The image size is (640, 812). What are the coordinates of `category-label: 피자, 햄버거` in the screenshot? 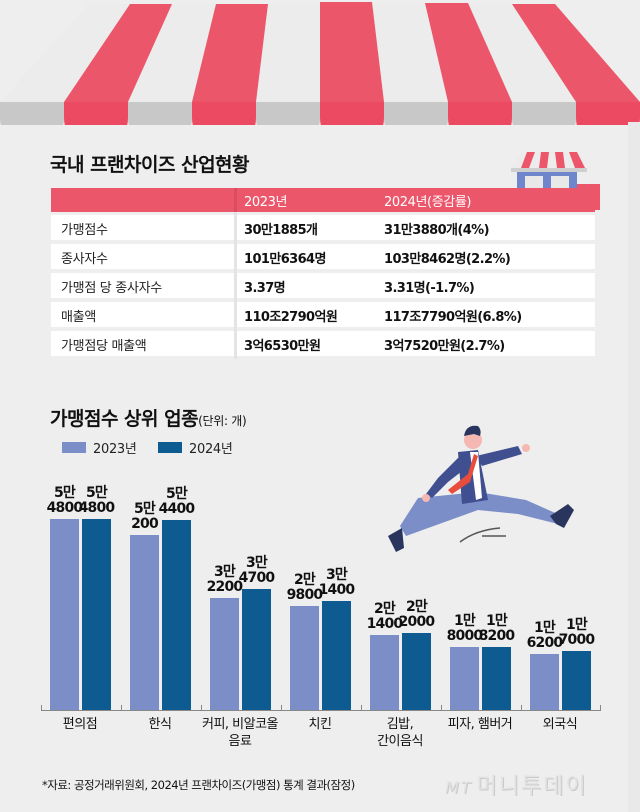 It's located at (480, 724).